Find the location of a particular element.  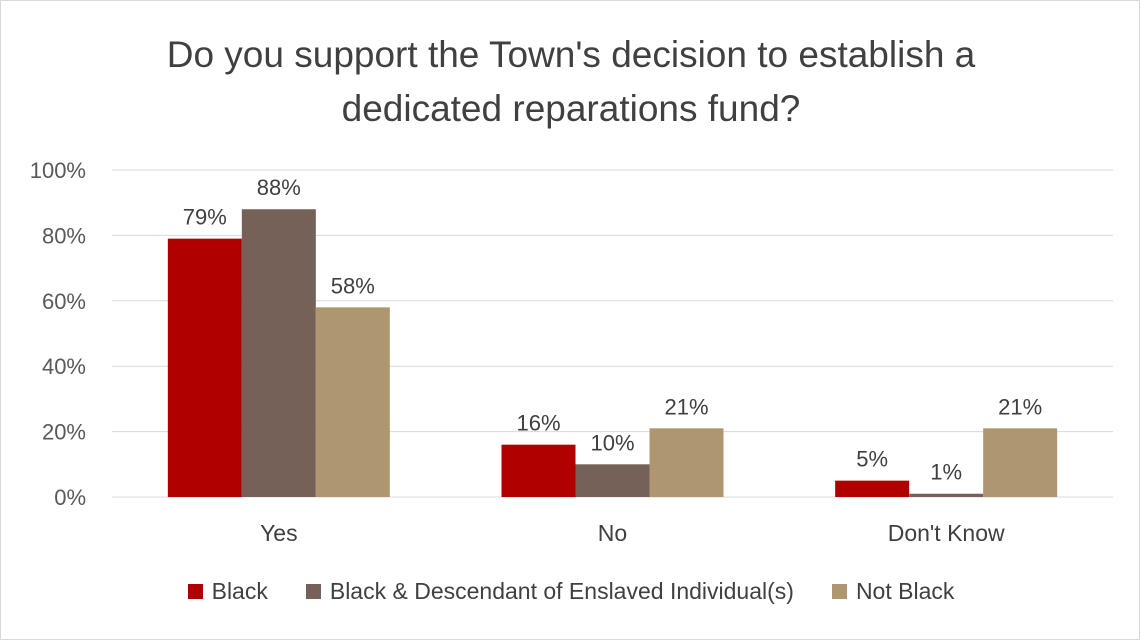

x-tick-label: Don't Know is located at coordinates (946, 533).